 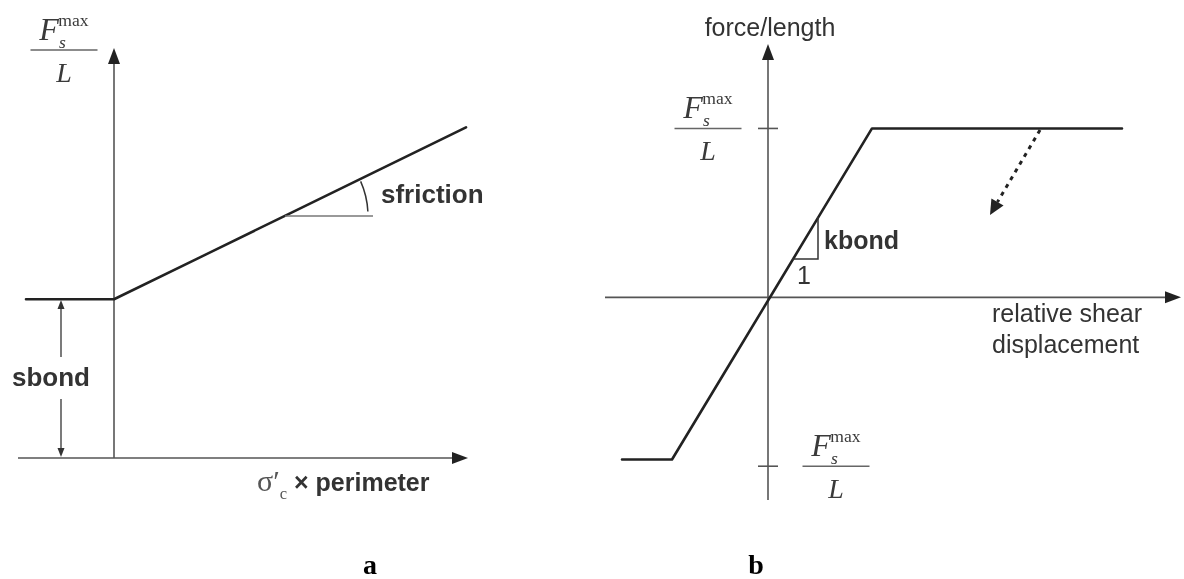 I want to click on x-axis-title: σ′$_{c}$ × perimeter, so click(x=343, y=483).